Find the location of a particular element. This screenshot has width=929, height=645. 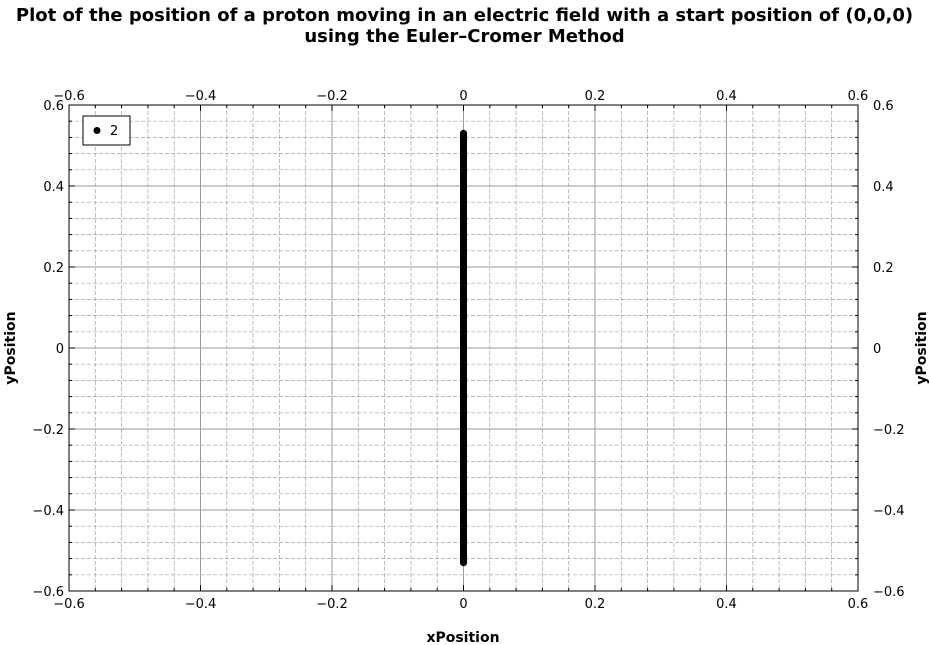

y-axis-label-right: yPosition is located at coordinates (921, 347).